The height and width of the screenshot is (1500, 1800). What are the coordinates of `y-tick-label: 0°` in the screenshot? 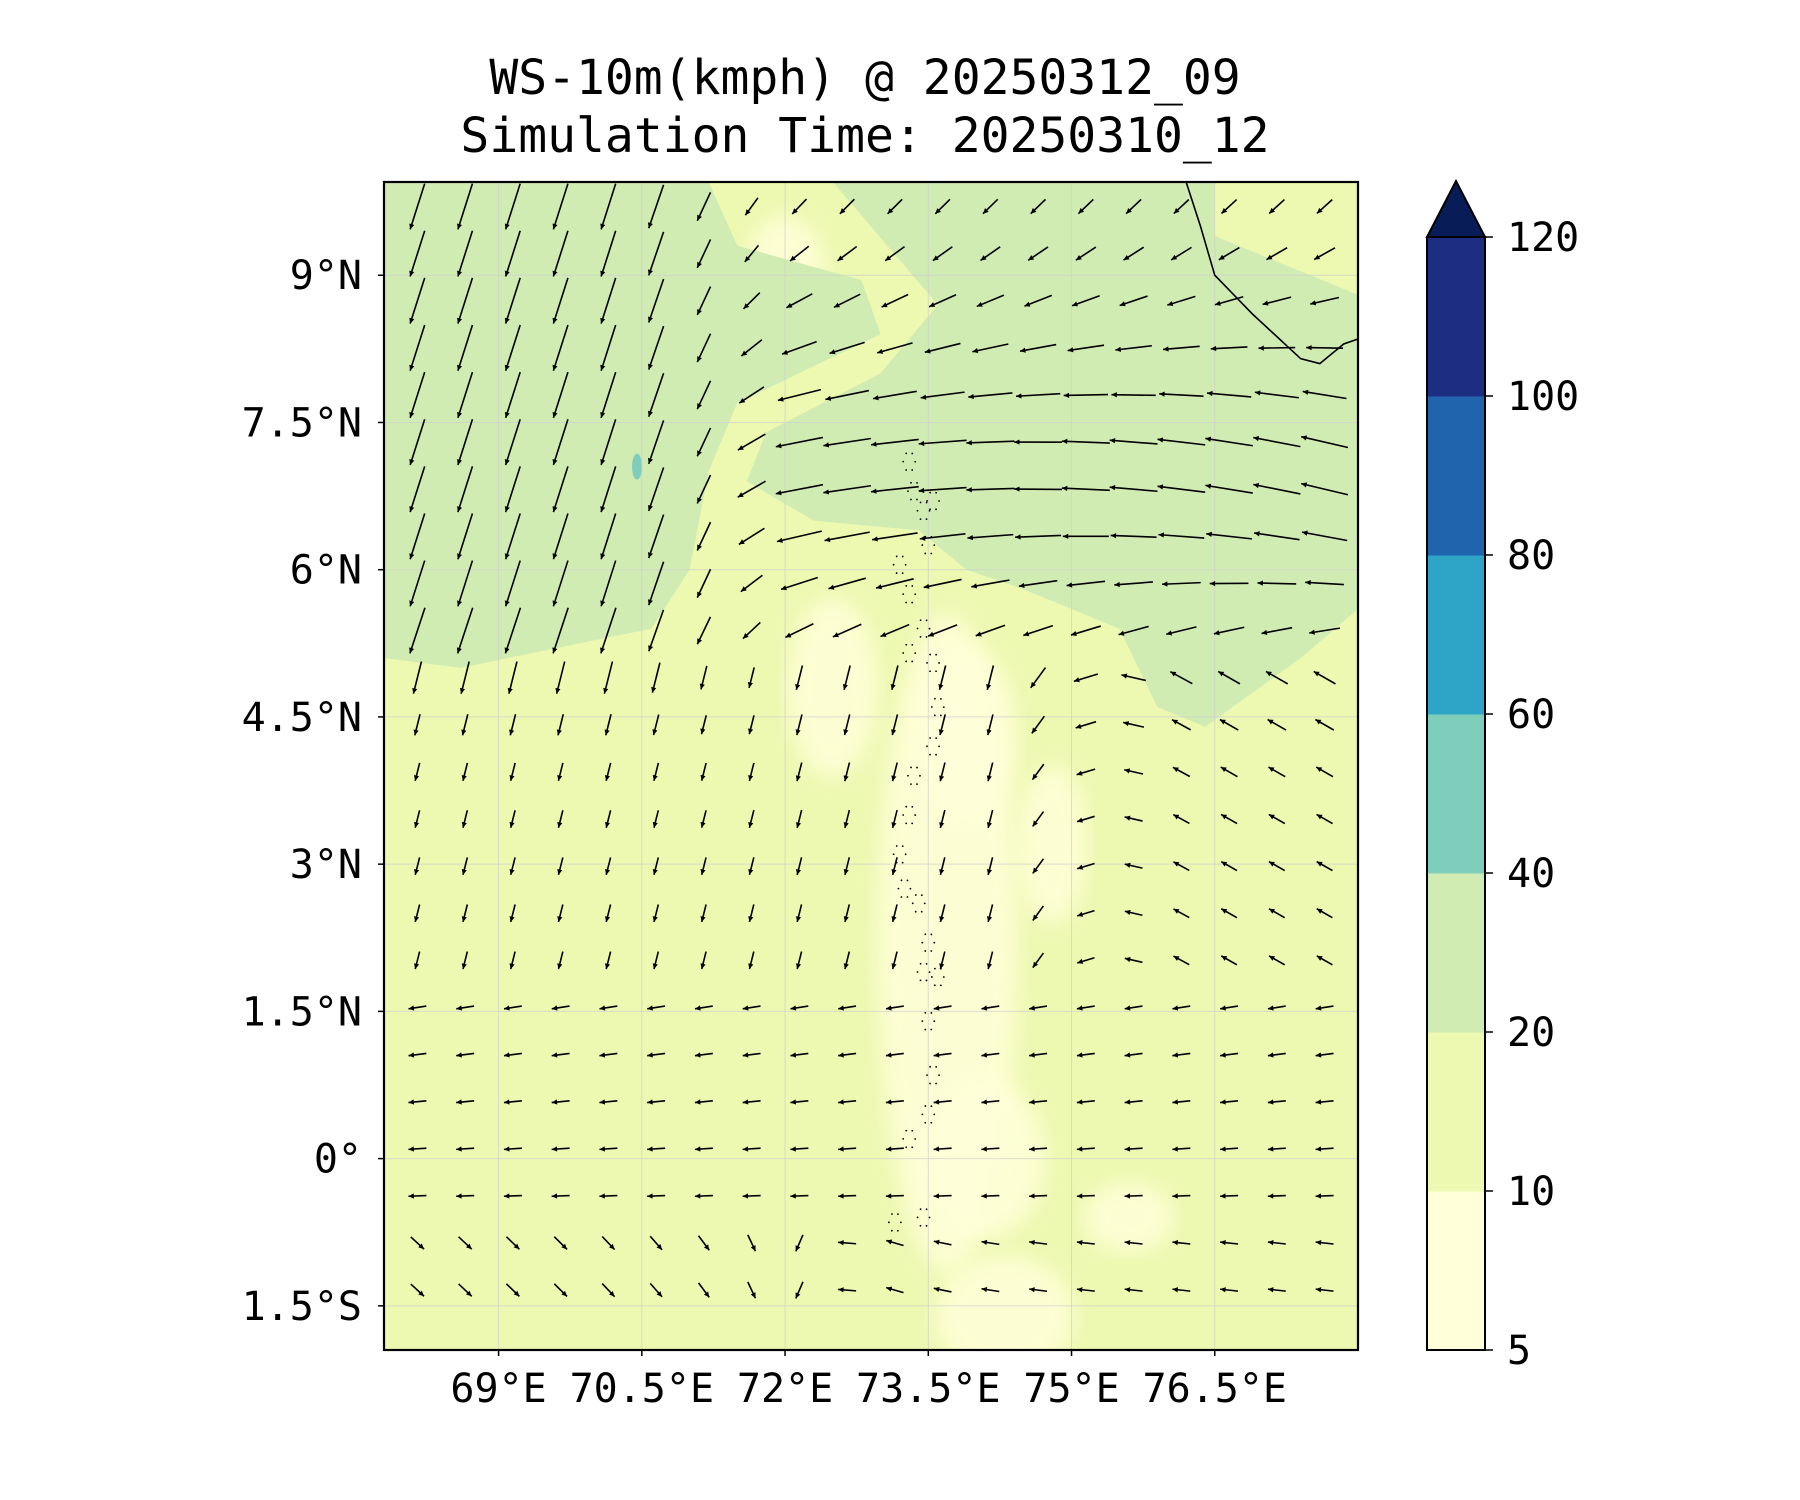 It's located at (338, 1160).